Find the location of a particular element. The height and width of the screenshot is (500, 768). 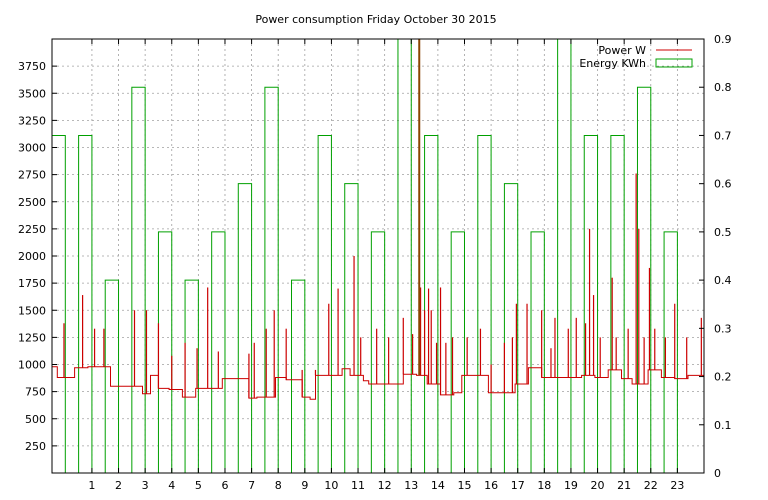

x-tick-label: 2 is located at coordinates (118, 485).